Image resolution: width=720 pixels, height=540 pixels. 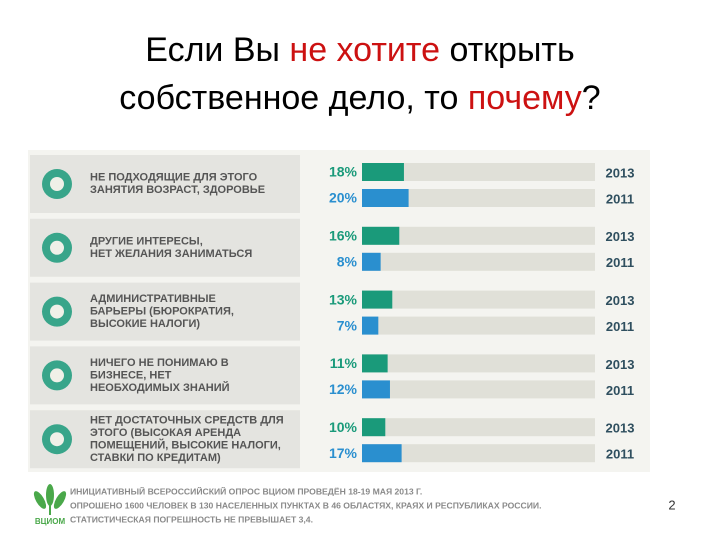 I want to click on title-line: собственное дело, то почему?, so click(x=359, y=98).